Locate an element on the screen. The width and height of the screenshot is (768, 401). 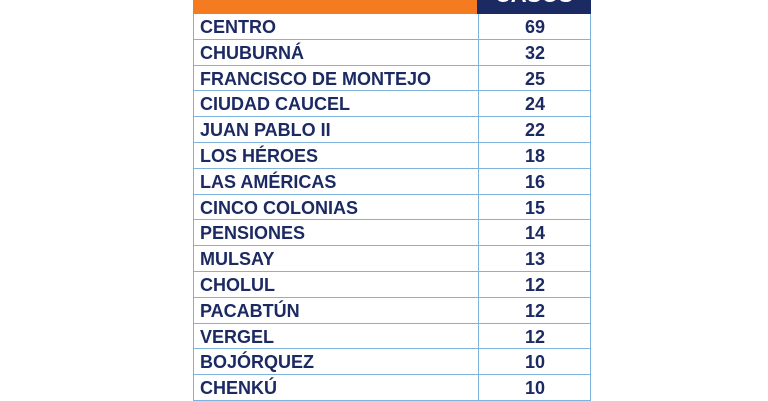
header-cell: COLONIA is located at coordinates (335, 7).